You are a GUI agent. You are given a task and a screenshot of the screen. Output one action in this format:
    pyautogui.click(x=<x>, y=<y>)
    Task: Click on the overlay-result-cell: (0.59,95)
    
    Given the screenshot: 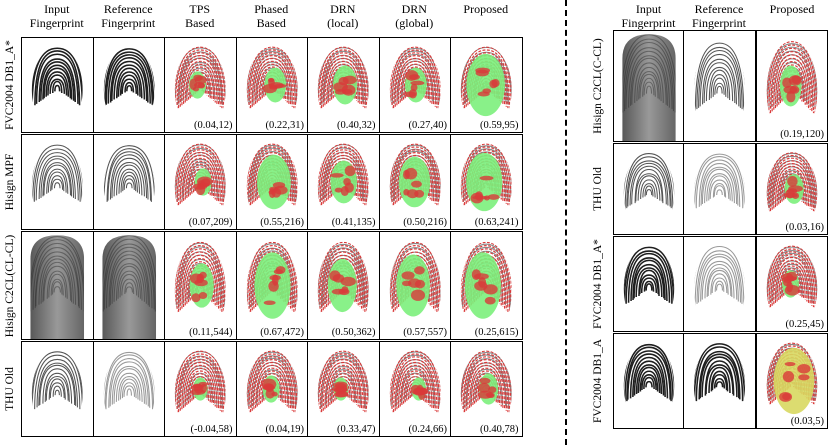 What is the action you would take?
    pyautogui.click(x=486, y=85)
    